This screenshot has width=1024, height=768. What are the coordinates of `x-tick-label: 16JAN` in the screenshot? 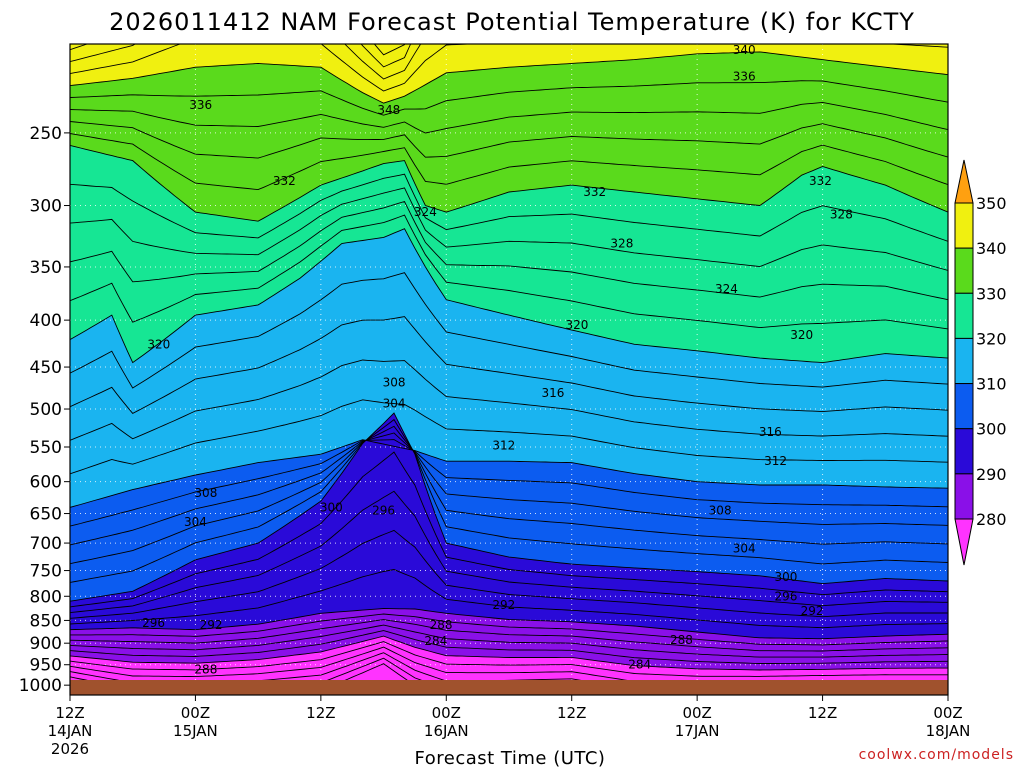 It's located at (446, 731).